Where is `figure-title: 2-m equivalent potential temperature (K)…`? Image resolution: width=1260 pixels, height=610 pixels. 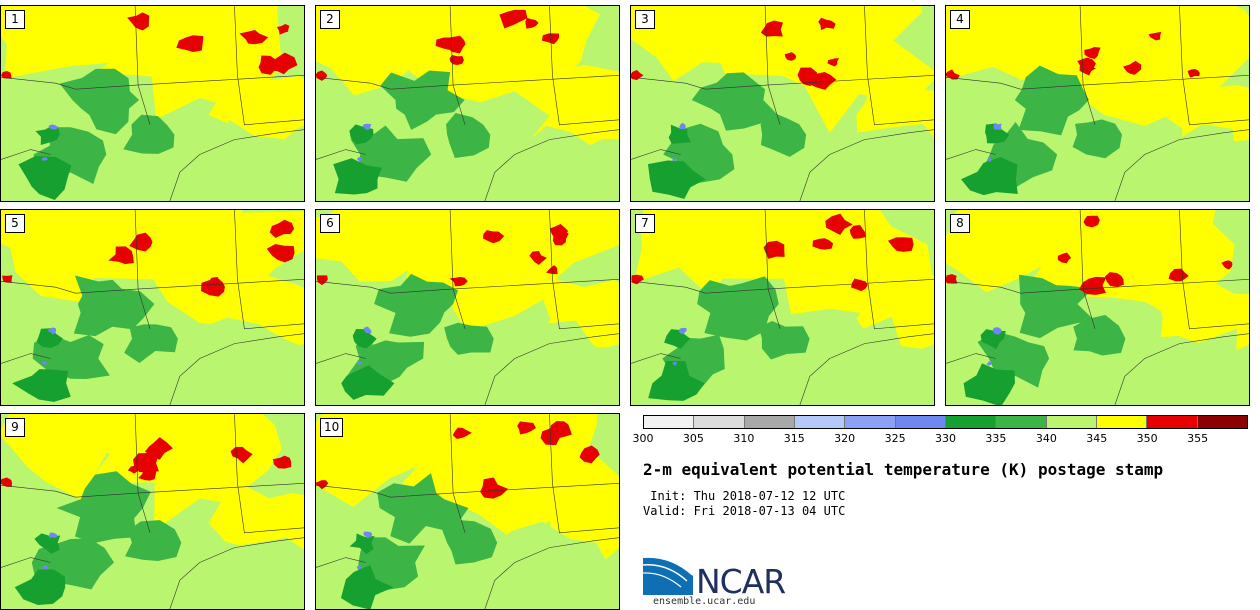 figure-title: 2-m equivalent potential temperature (K)… is located at coordinates (903, 469).